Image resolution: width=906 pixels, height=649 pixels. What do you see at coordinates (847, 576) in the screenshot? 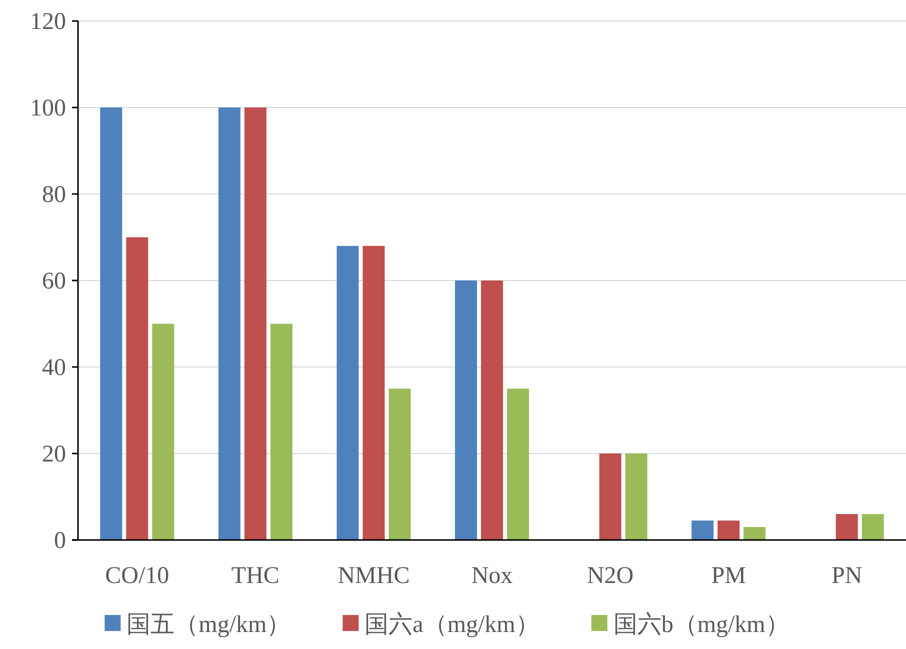
I see `x-tick-label: PN` at bounding box center [847, 576].